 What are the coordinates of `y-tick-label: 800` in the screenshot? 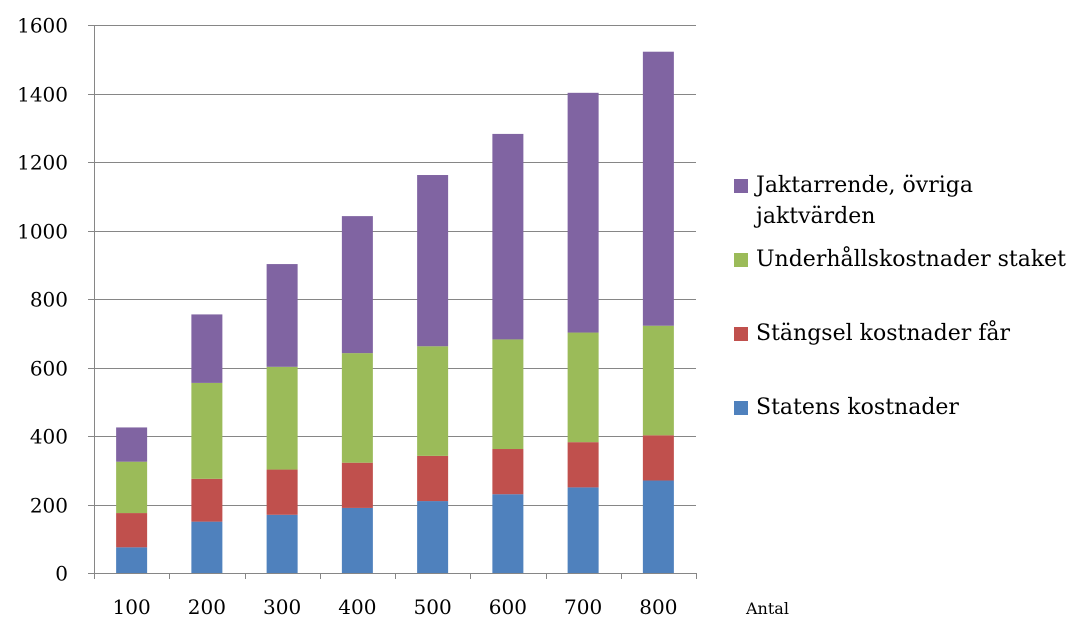 It's located at (49, 300).